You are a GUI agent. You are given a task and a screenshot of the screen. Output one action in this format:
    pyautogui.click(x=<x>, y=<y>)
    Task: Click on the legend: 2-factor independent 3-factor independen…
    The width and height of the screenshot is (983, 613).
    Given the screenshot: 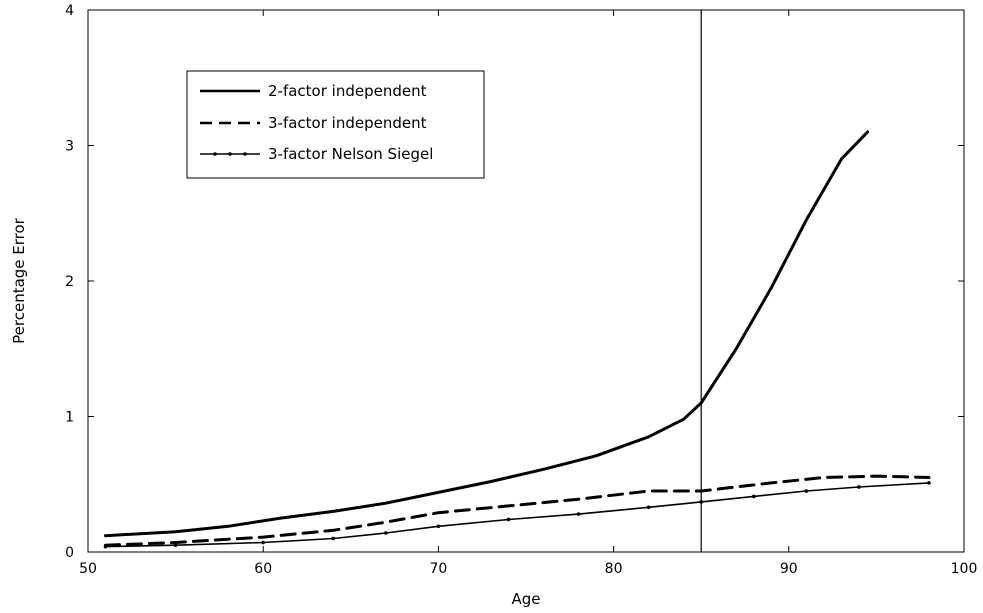 What is the action you would take?
    pyautogui.click(x=335, y=124)
    